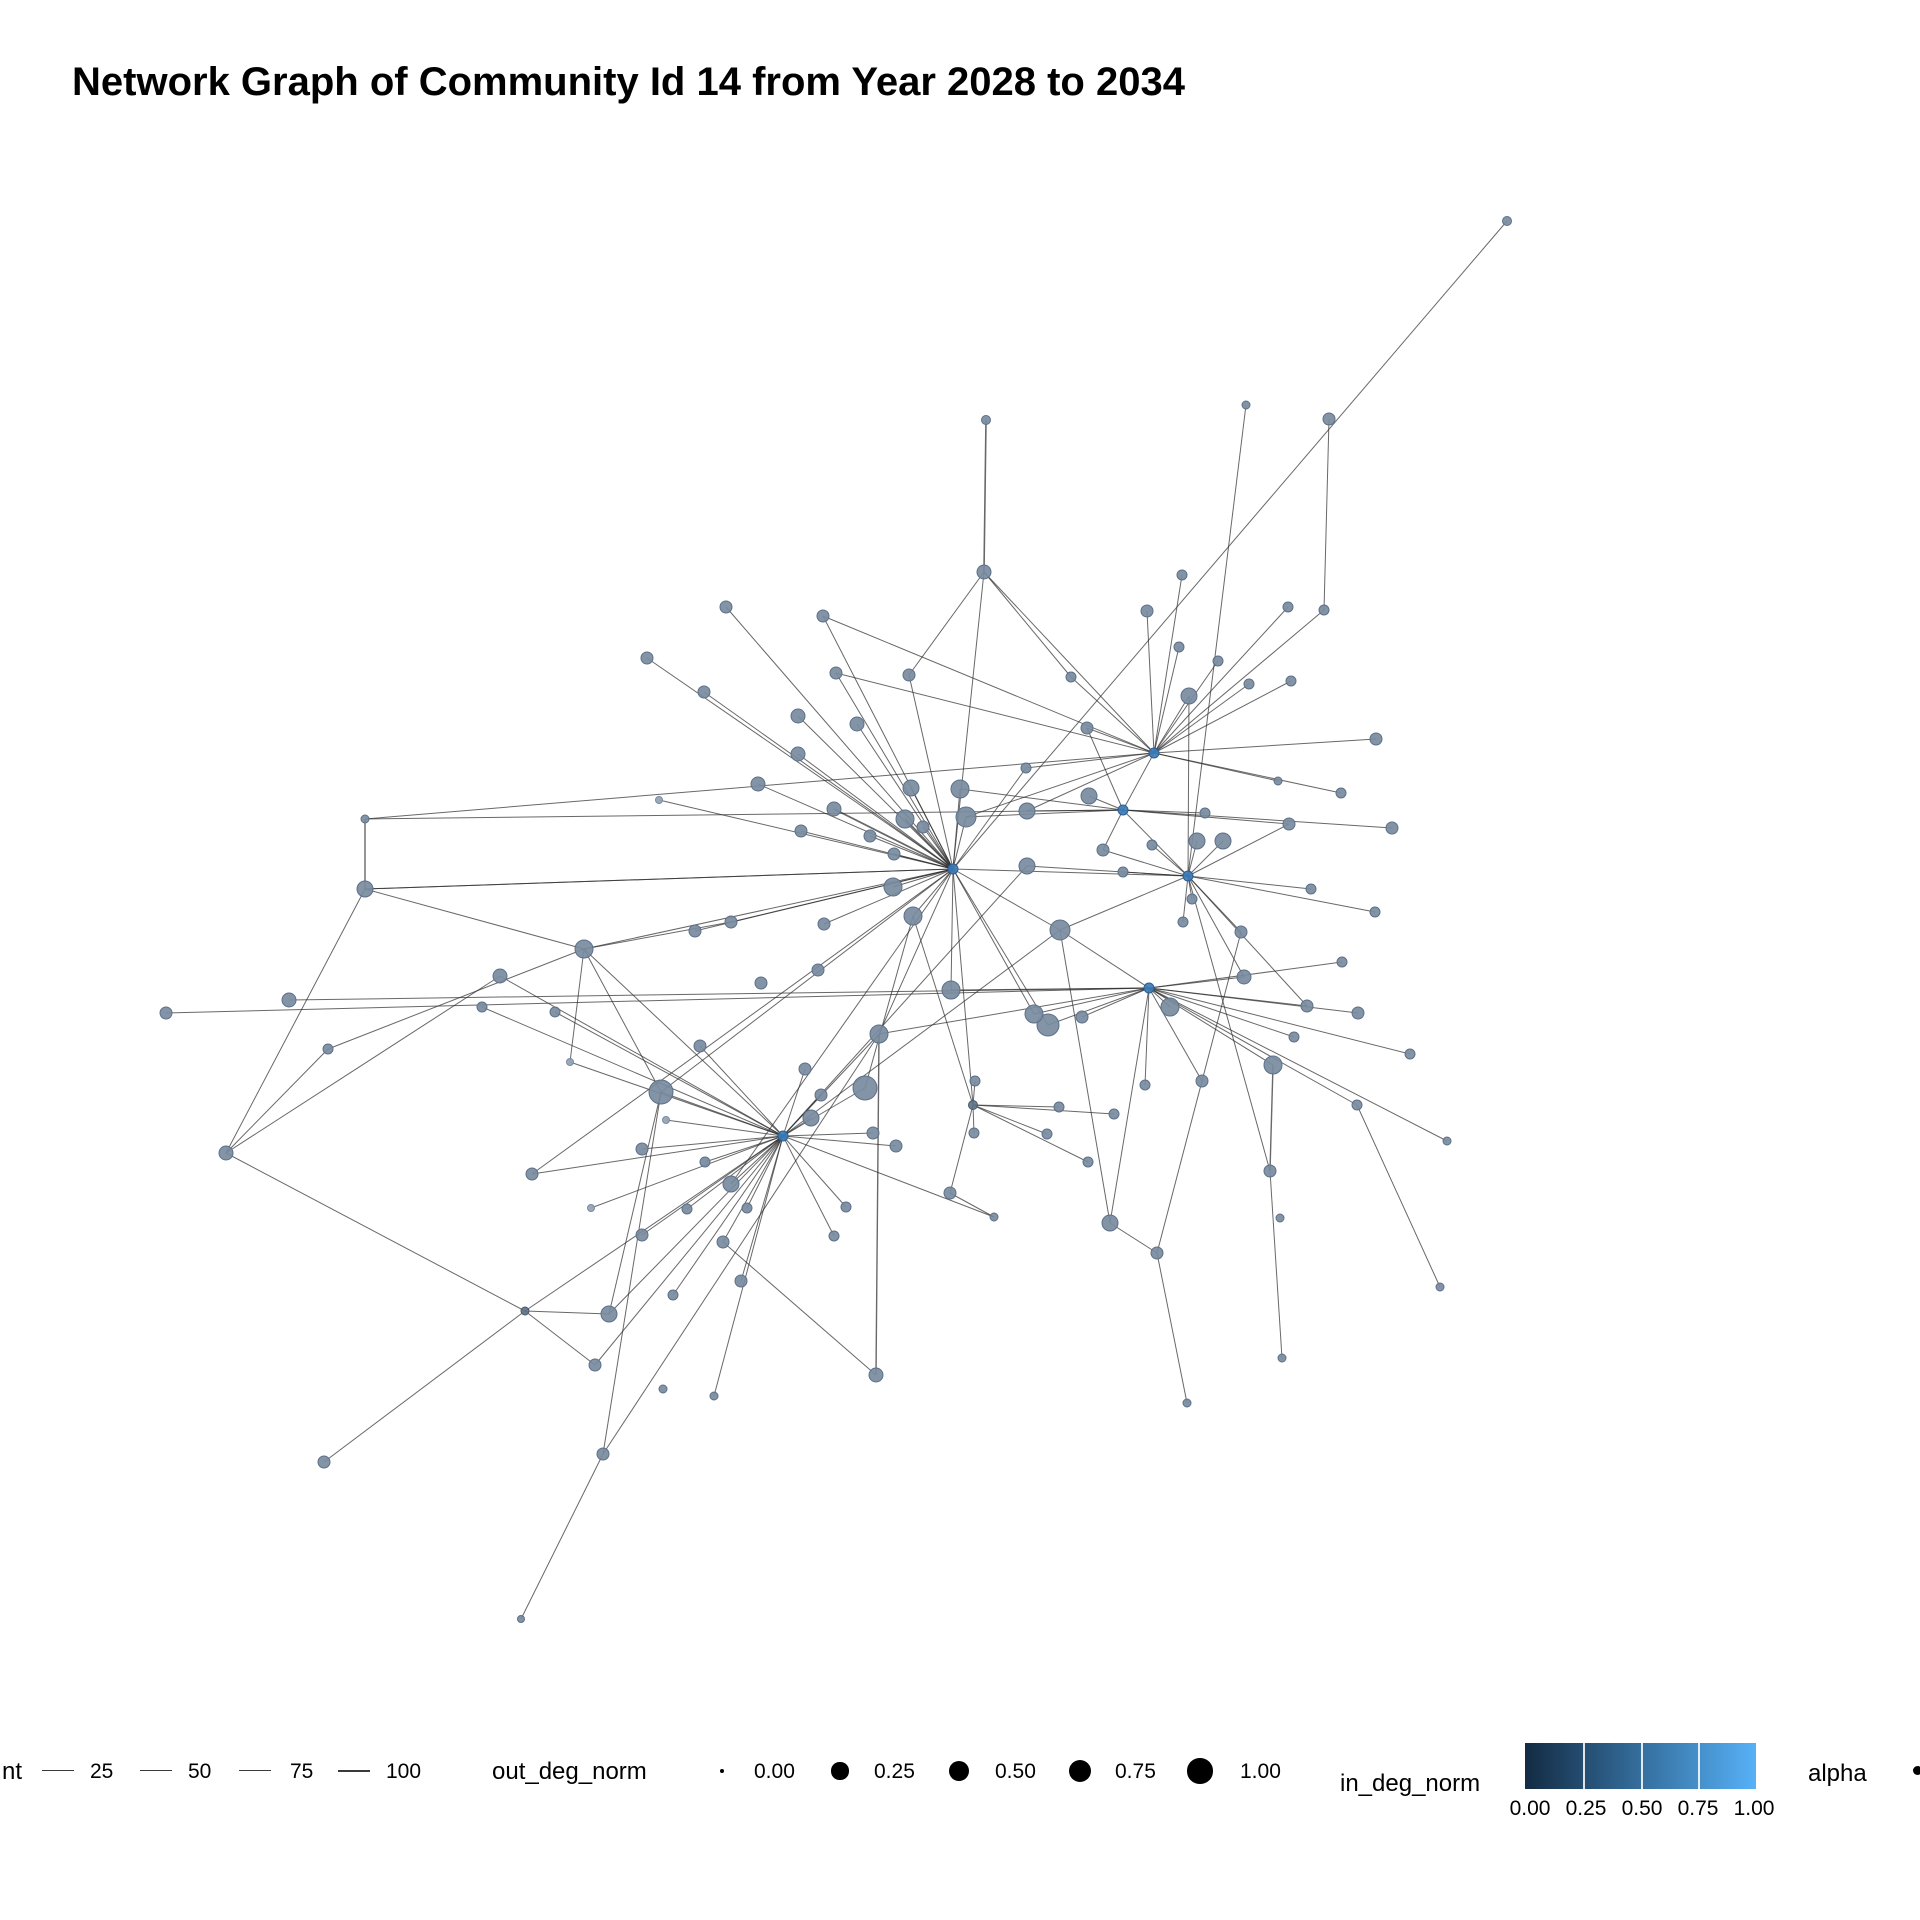  What do you see at coordinates (1530, 1808) in the screenshot?
I see `colorbar-label-0: 0.00` at bounding box center [1530, 1808].